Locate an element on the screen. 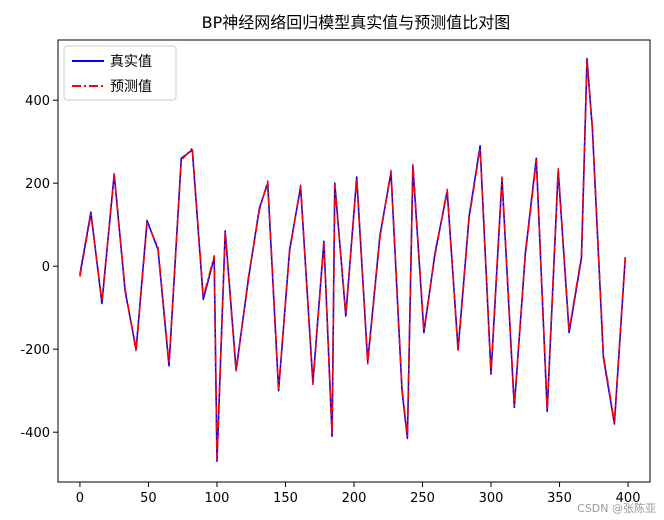 The image size is (664, 520). y-tick-label: -200 is located at coordinates (35, 350).